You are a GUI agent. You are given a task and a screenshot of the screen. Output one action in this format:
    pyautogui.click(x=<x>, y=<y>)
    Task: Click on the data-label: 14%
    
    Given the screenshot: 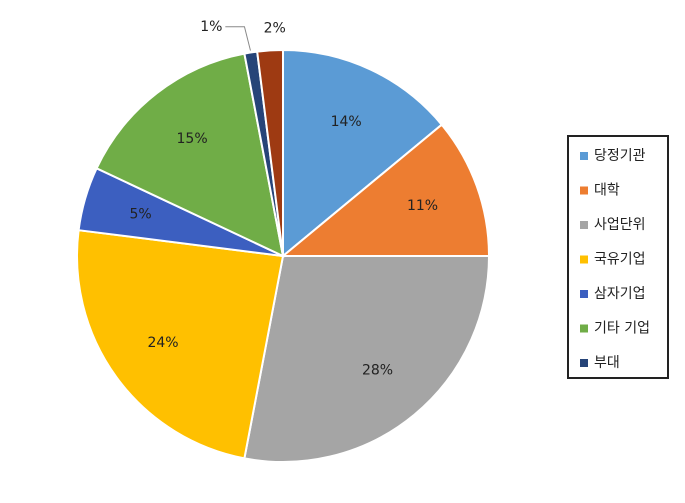 What is the action you would take?
    pyautogui.click(x=346, y=122)
    